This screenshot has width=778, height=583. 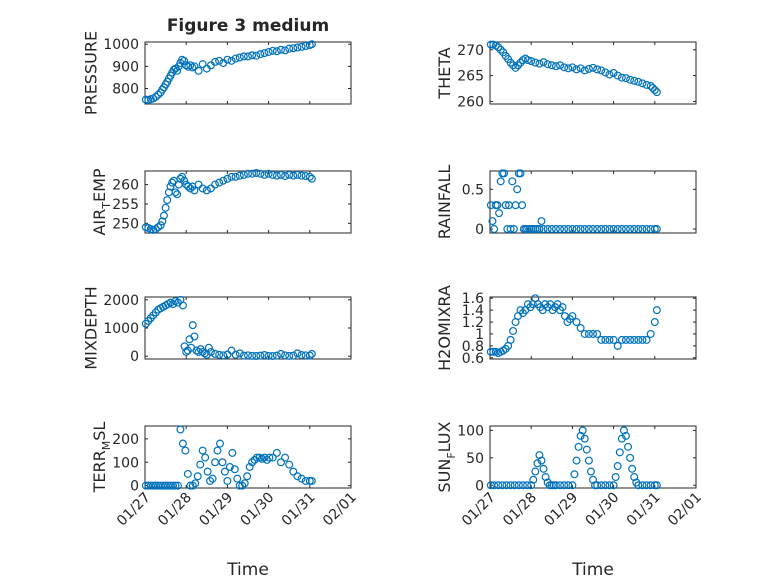 What do you see at coordinates (444, 328) in the screenshot?
I see `y-axis-label: H2OMIXRA` at bounding box center [444, 328].